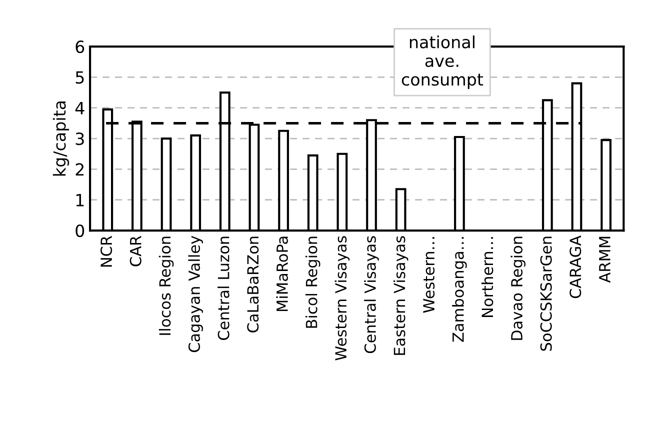 The width and height of the screenshot is (667, 423). What do you see at coordinates (80, 231) in the screenshot?
I see `y-tick-label: 0` at bounding box center [80, 231].